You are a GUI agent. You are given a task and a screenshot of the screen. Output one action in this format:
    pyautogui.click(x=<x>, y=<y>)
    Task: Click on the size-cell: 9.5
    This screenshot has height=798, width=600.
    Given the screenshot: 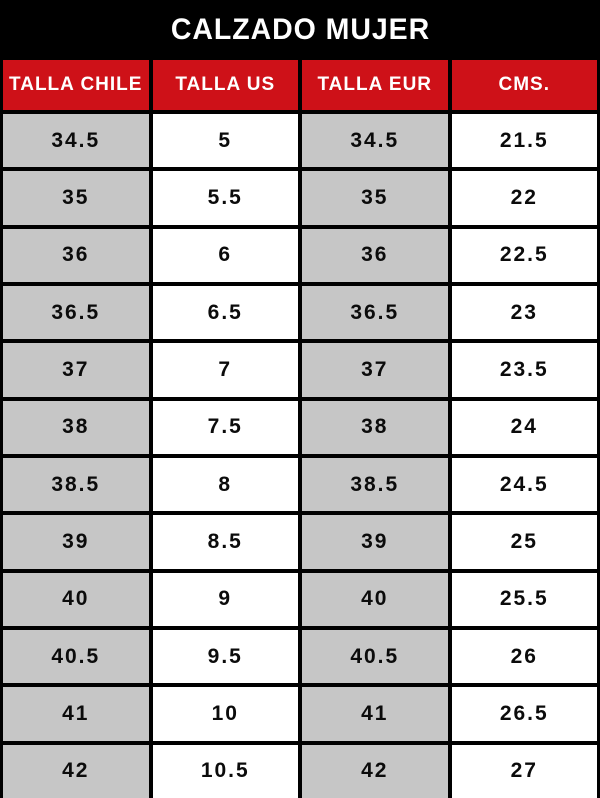 What is the action you would take?
    pyautogui.click(x=225, y=656)
    